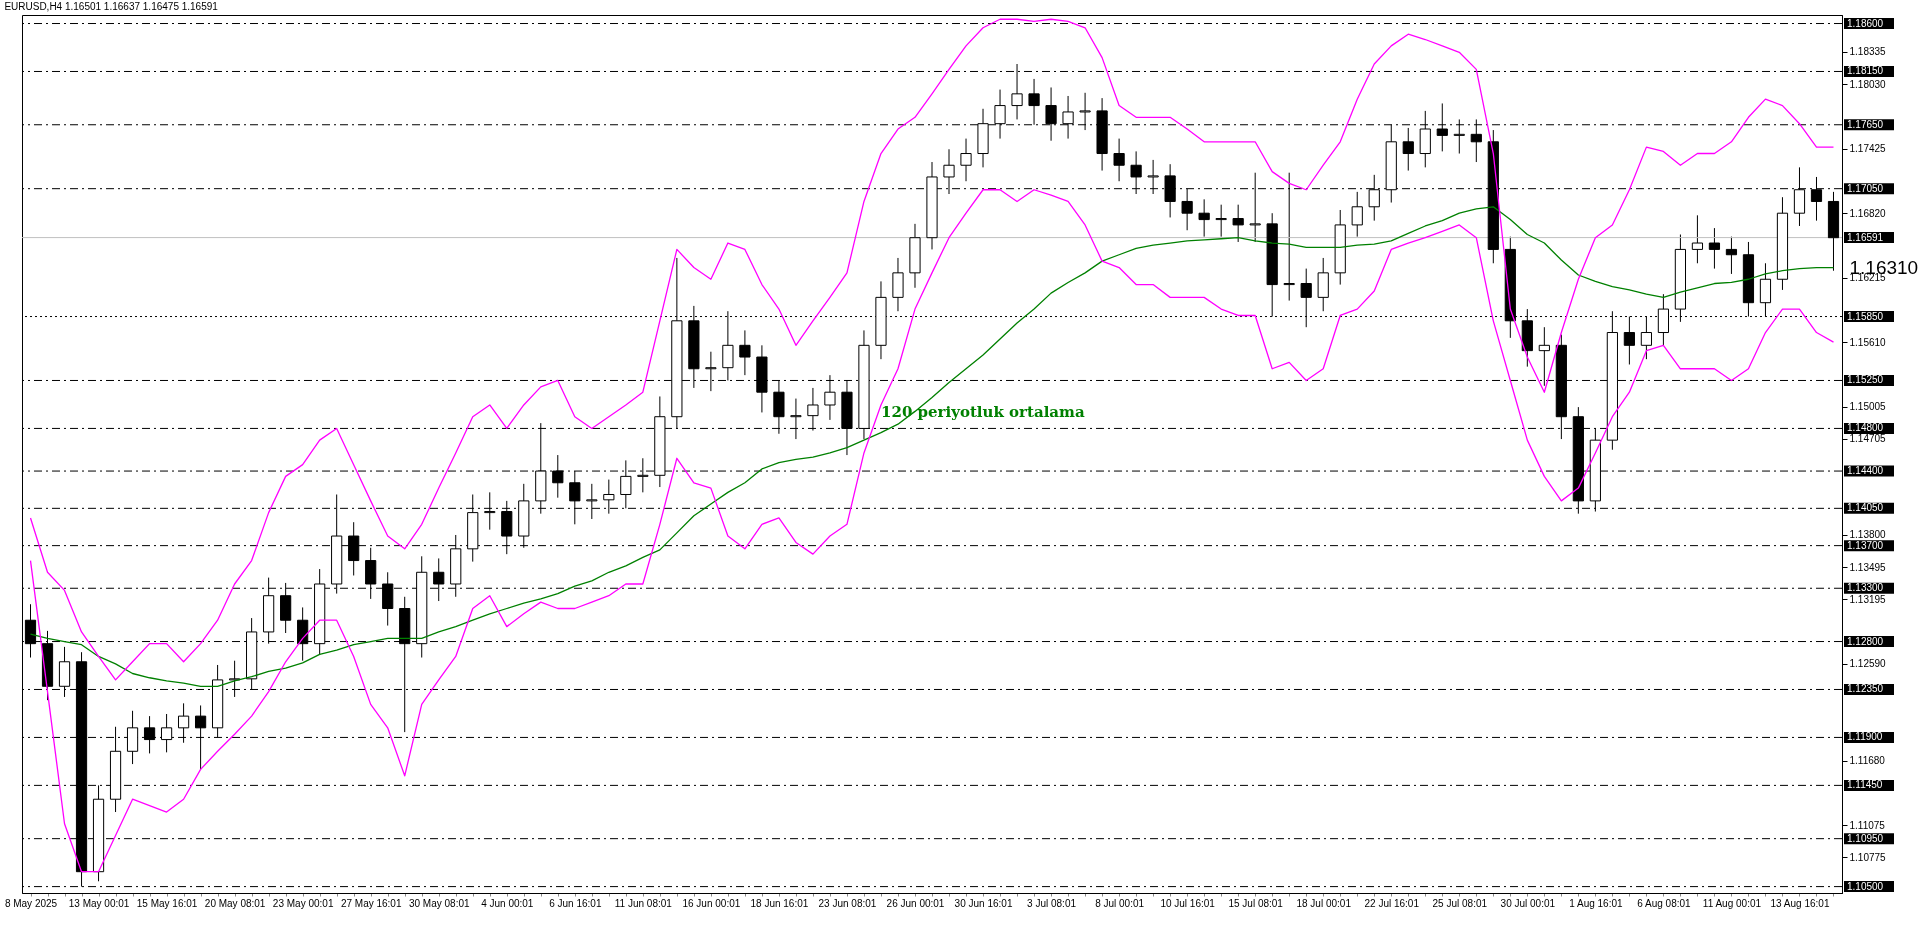 The height and width of the screenshot is (927, 1920). What do you see at coordinates (371, 903) in the screenshot?
I see `x-tick-label: 27 May 16:01` at bounding box center [371, 903].